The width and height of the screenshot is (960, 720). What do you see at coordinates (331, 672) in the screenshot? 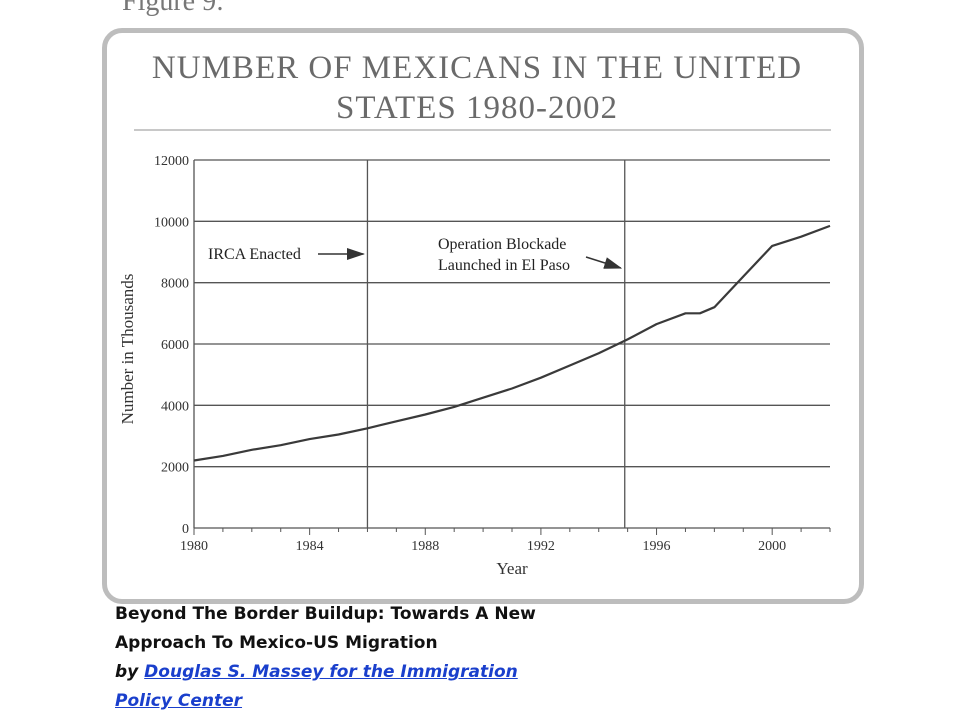
I see `author-link: Douglas S. Massey for the Immigration` at bounding box center [331, 672].